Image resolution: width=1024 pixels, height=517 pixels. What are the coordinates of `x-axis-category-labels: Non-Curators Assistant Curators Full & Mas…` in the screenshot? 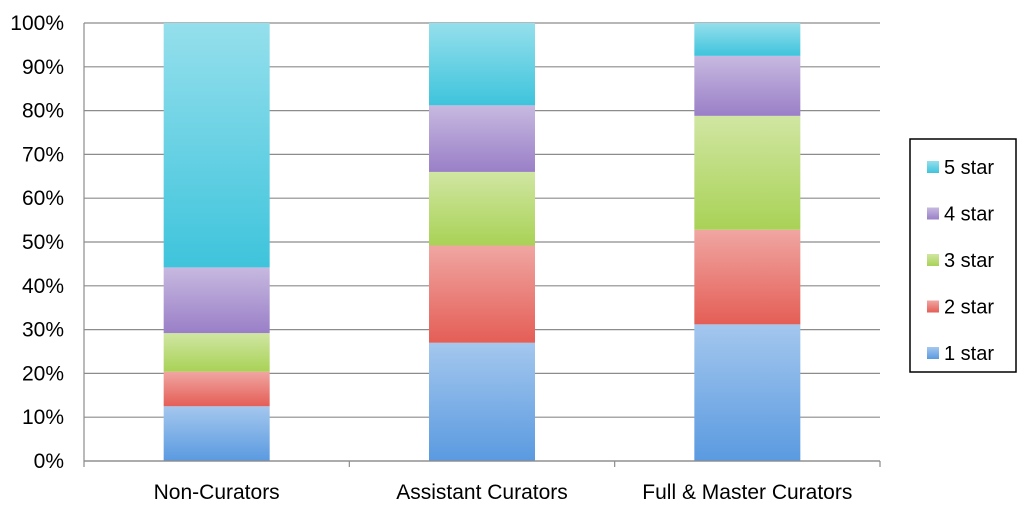 It's located at (503, 492).